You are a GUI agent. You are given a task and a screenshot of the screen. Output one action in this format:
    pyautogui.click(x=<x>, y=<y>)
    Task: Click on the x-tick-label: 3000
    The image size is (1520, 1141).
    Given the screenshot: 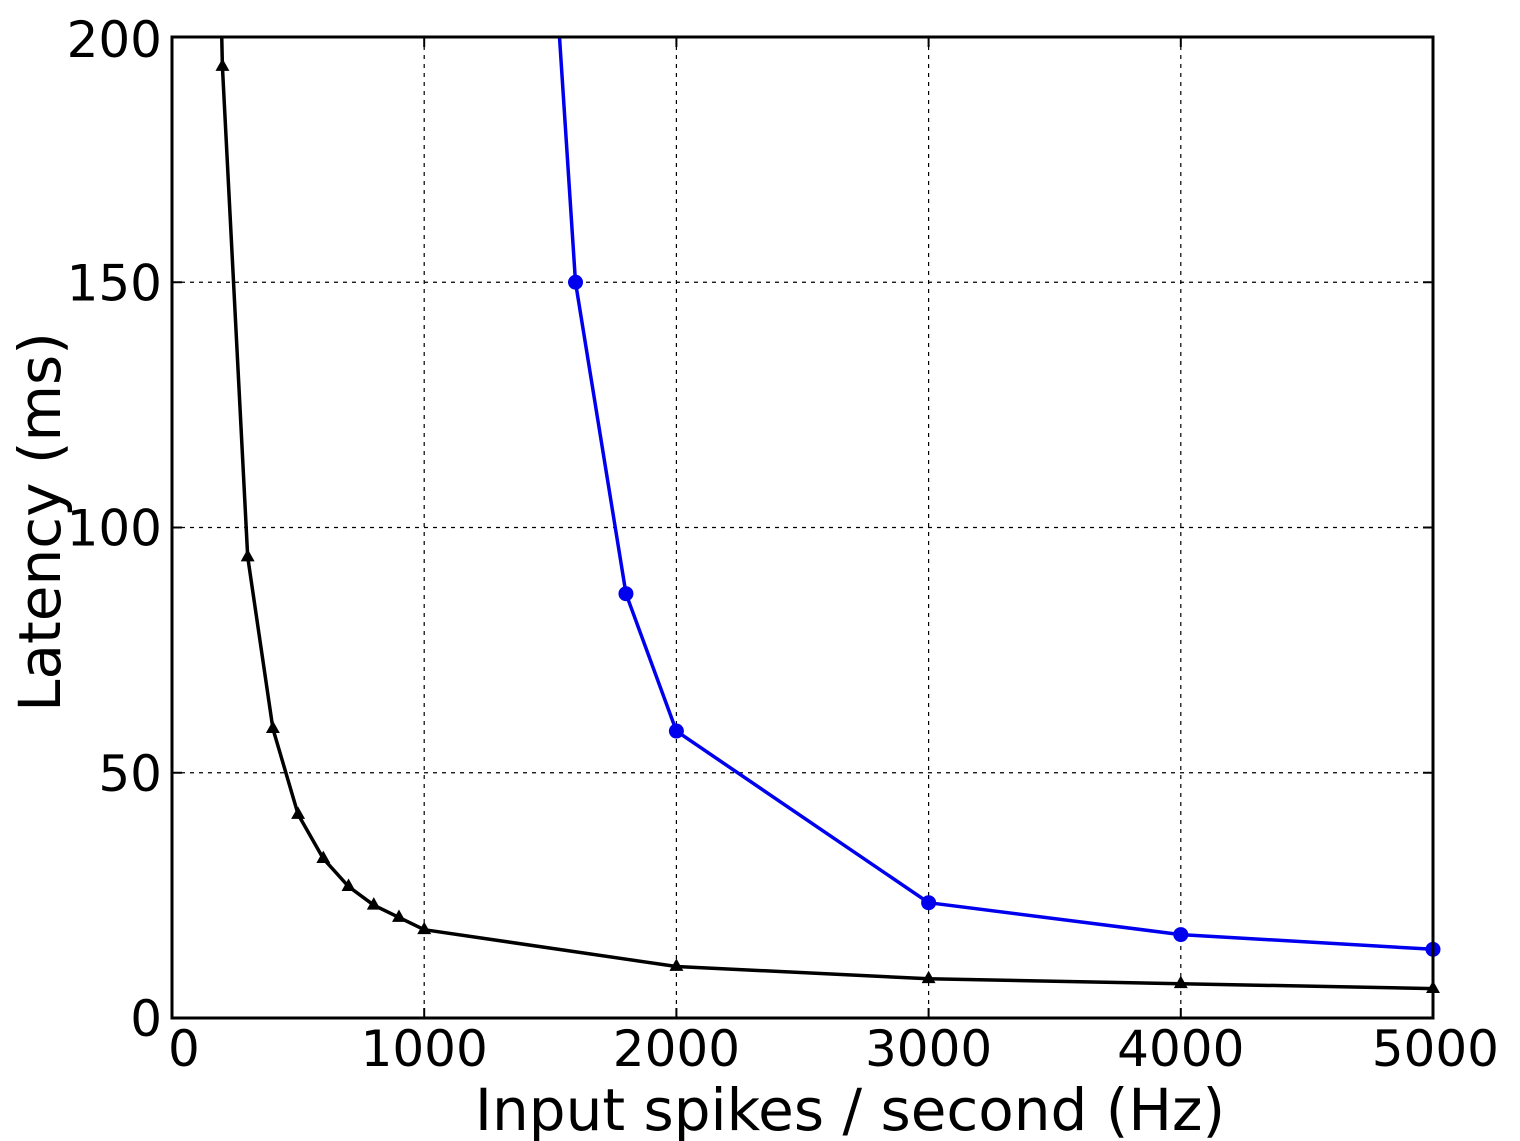 What is the action you would take?
    pyautogui.click(x=928, y=1049)
    